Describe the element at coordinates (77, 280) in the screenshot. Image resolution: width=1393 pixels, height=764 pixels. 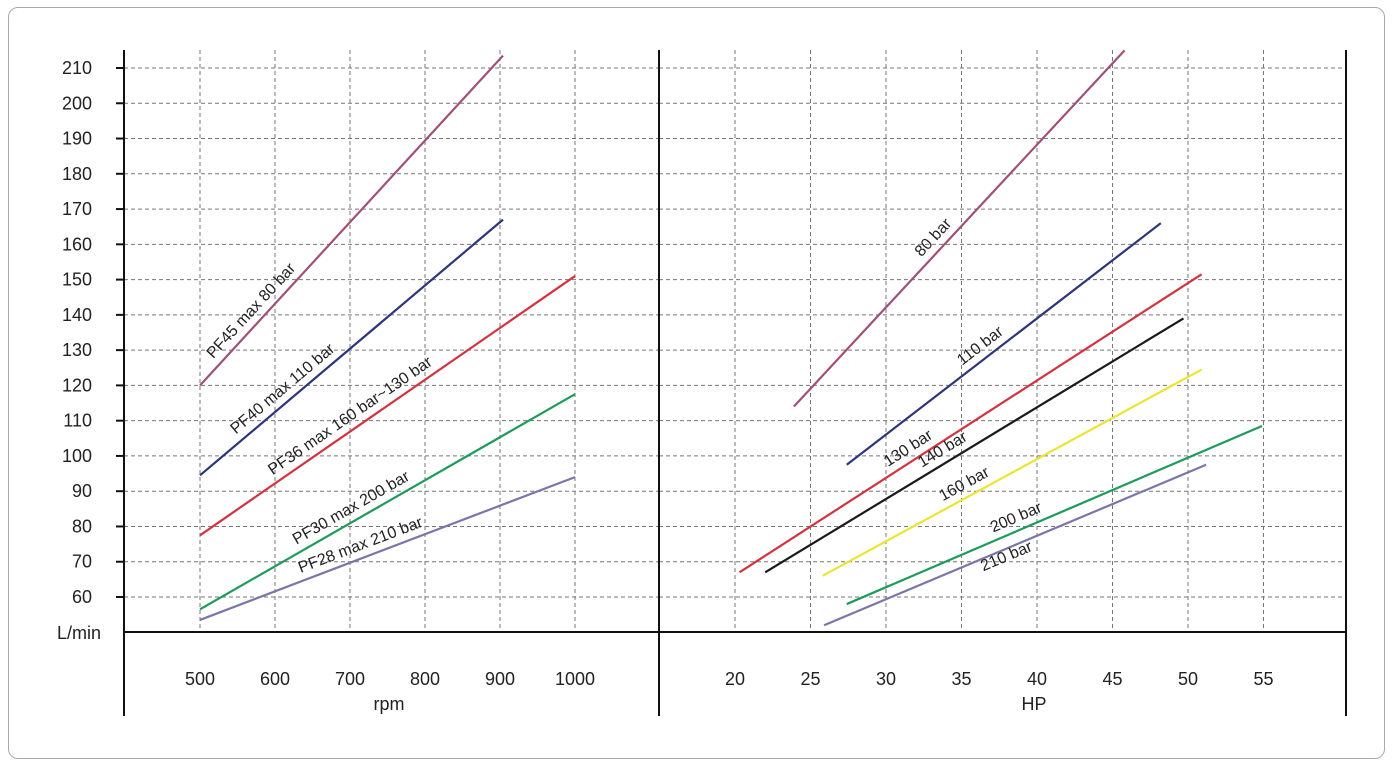
I see `y-tick-label: 150` at that location.